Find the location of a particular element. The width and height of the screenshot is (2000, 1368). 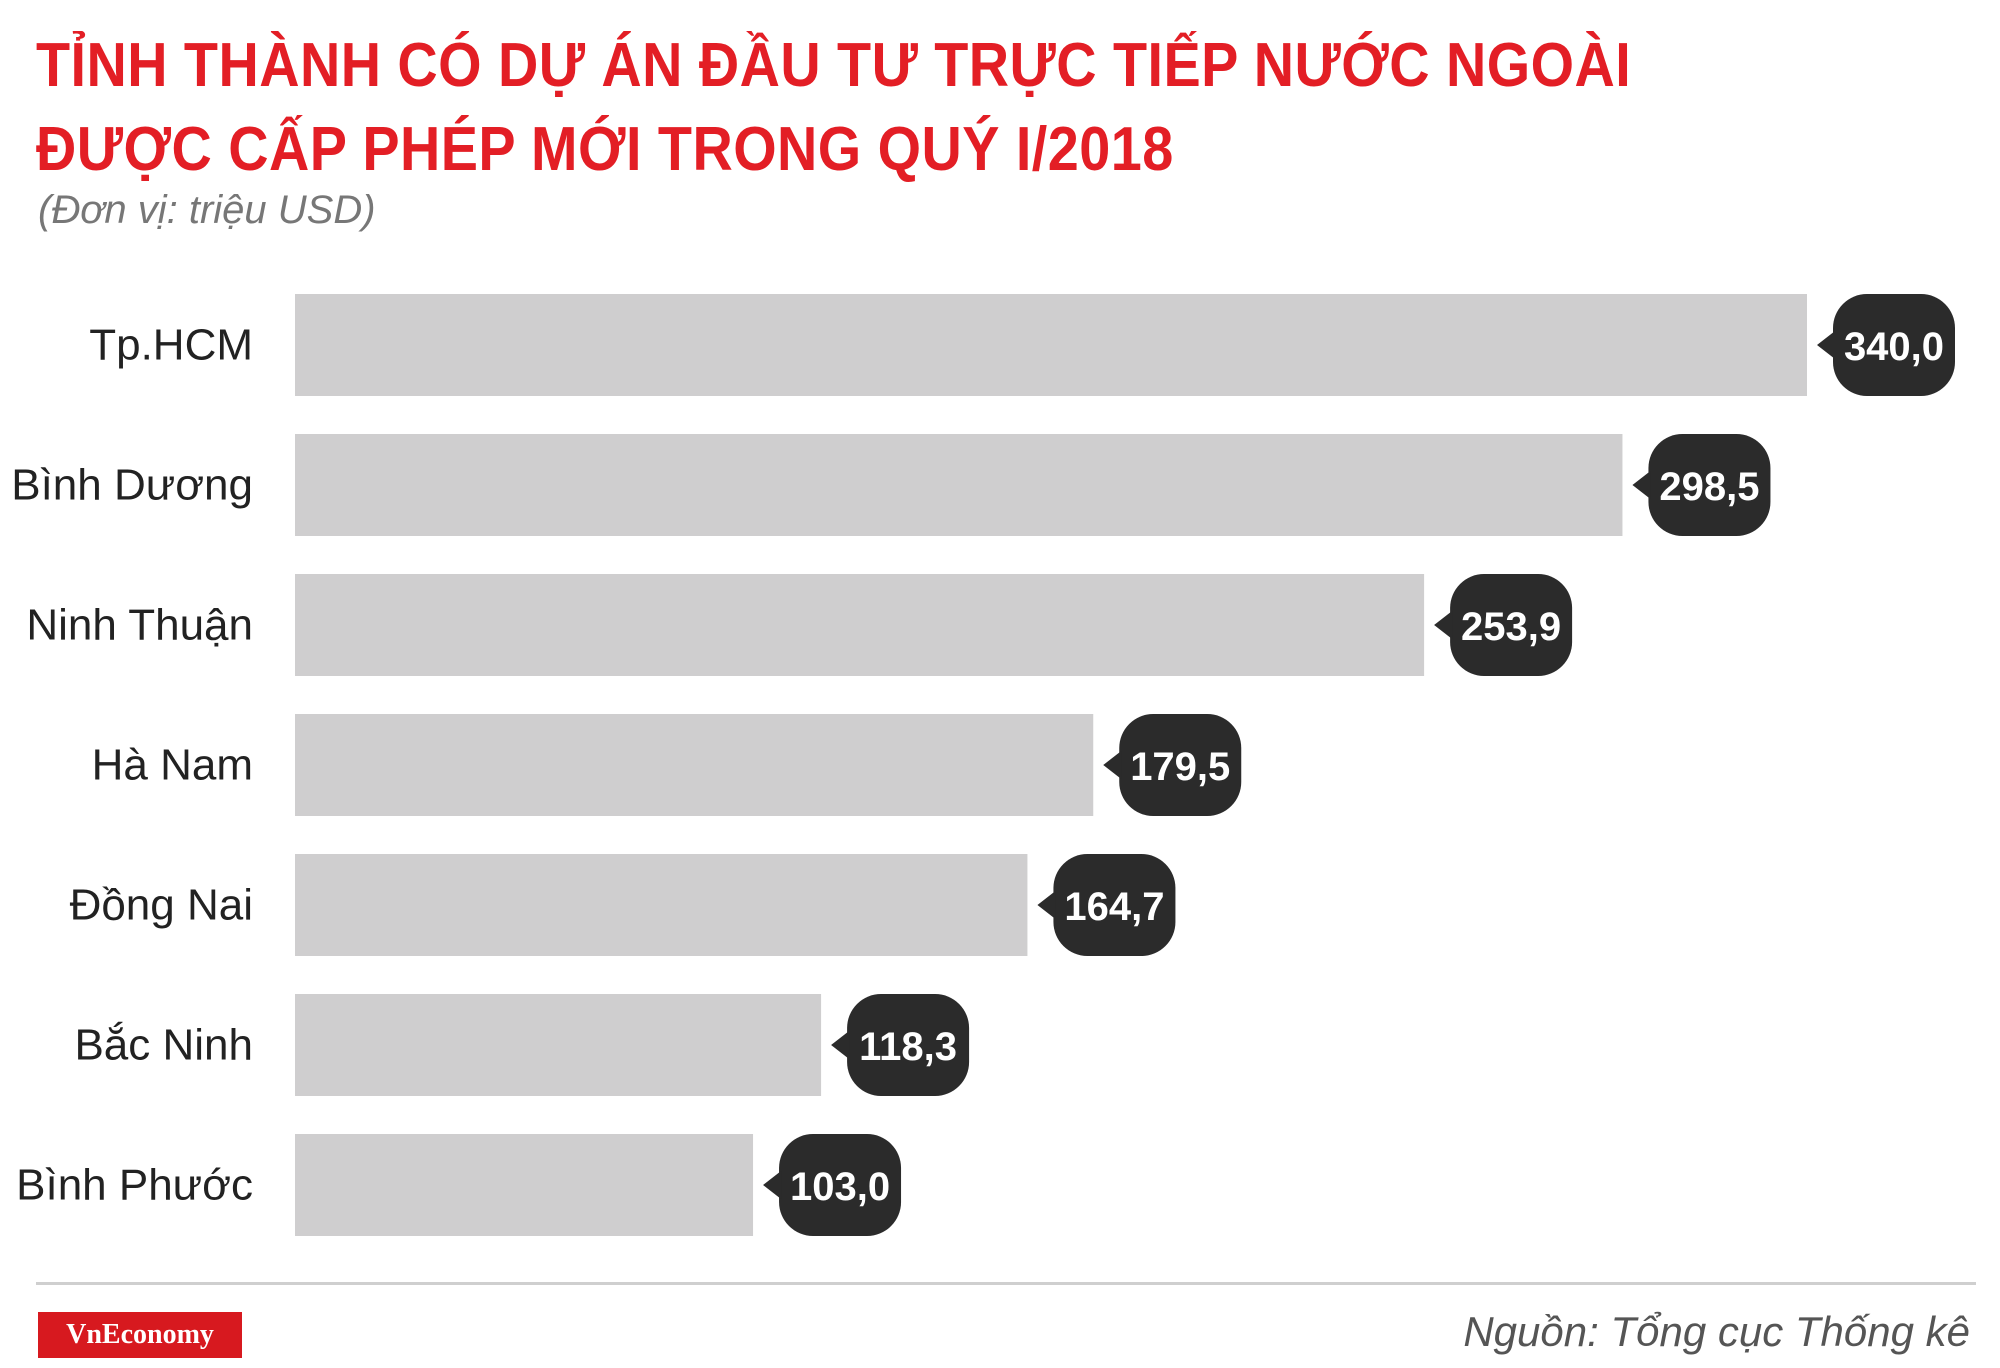

category-label: Ninh Thuận is located at coordinates (139, 625).